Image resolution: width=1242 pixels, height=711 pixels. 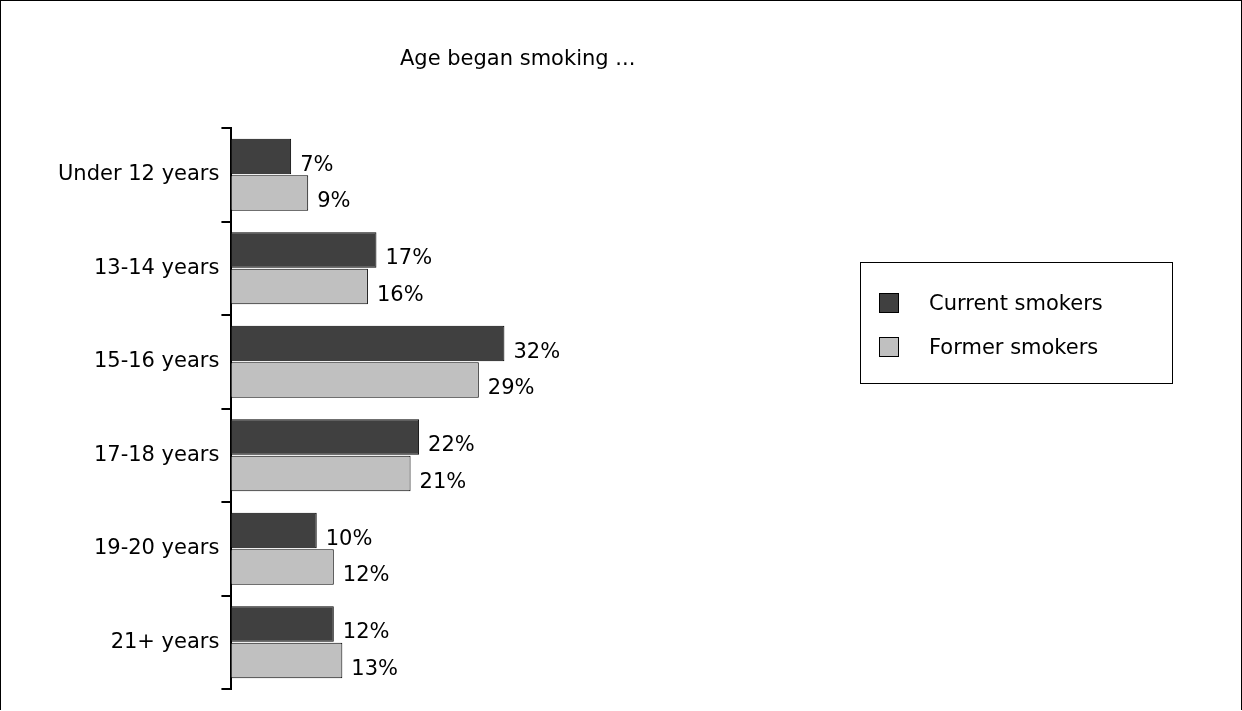 What do you see at coordinates (156, 266) in the screenshot?
I see `y-tick-label: 13-14 years` at bounding box center [156, 266].